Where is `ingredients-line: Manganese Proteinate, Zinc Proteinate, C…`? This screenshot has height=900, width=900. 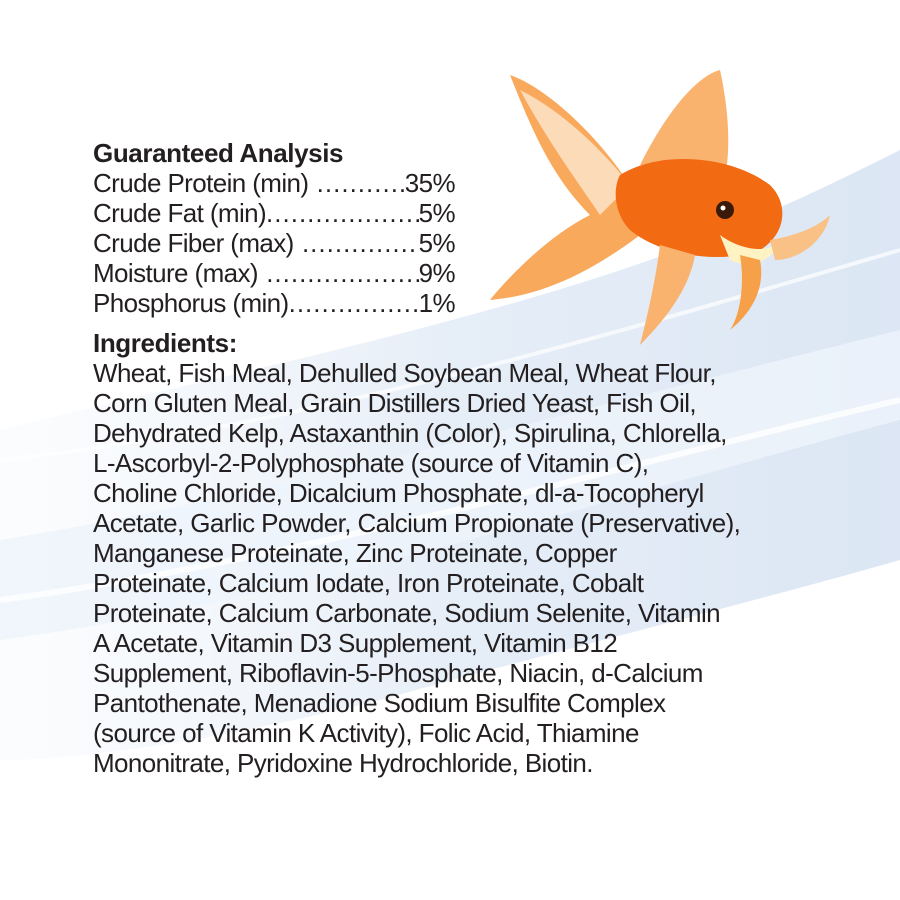
ingredients-line: Manganese Proteinate, Zinc Proteinate, C… is located at coordinates (355, 553).